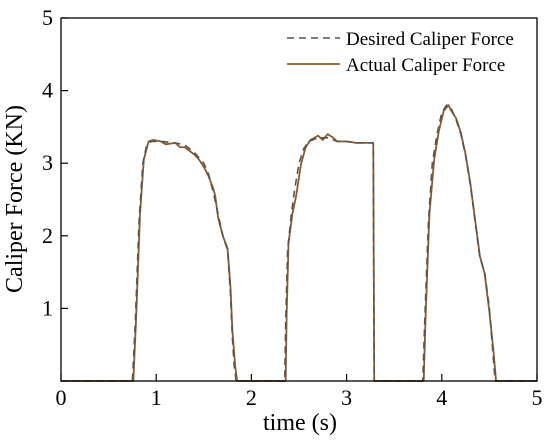 The width and height of the screenshot is (550, 443). Describe the element at coordinates (47, 162) in the screenshot. I see `y-tick-label: 3` at that location.